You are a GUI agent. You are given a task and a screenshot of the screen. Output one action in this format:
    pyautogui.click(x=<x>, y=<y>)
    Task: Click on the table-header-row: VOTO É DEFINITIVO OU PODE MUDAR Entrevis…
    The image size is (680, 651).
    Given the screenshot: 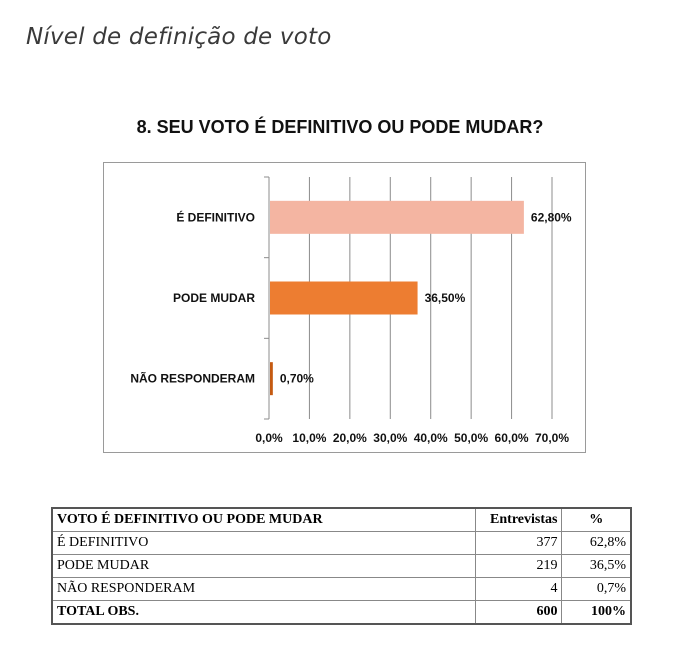 What is the action you would take?
    pyautogui.click(x=341, y=519)
    